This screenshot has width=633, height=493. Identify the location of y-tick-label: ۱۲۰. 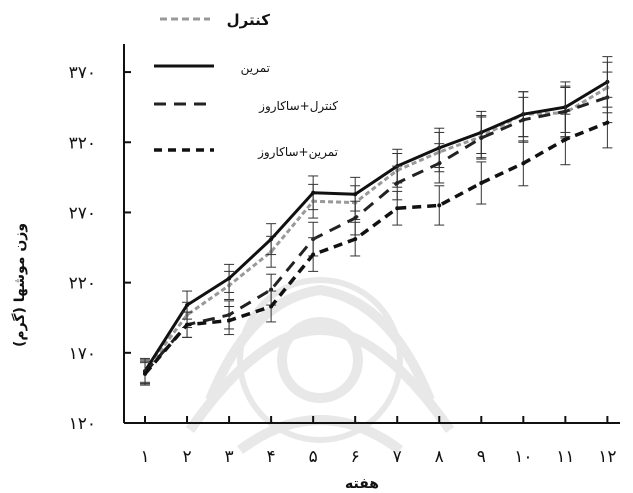
(82, 424).